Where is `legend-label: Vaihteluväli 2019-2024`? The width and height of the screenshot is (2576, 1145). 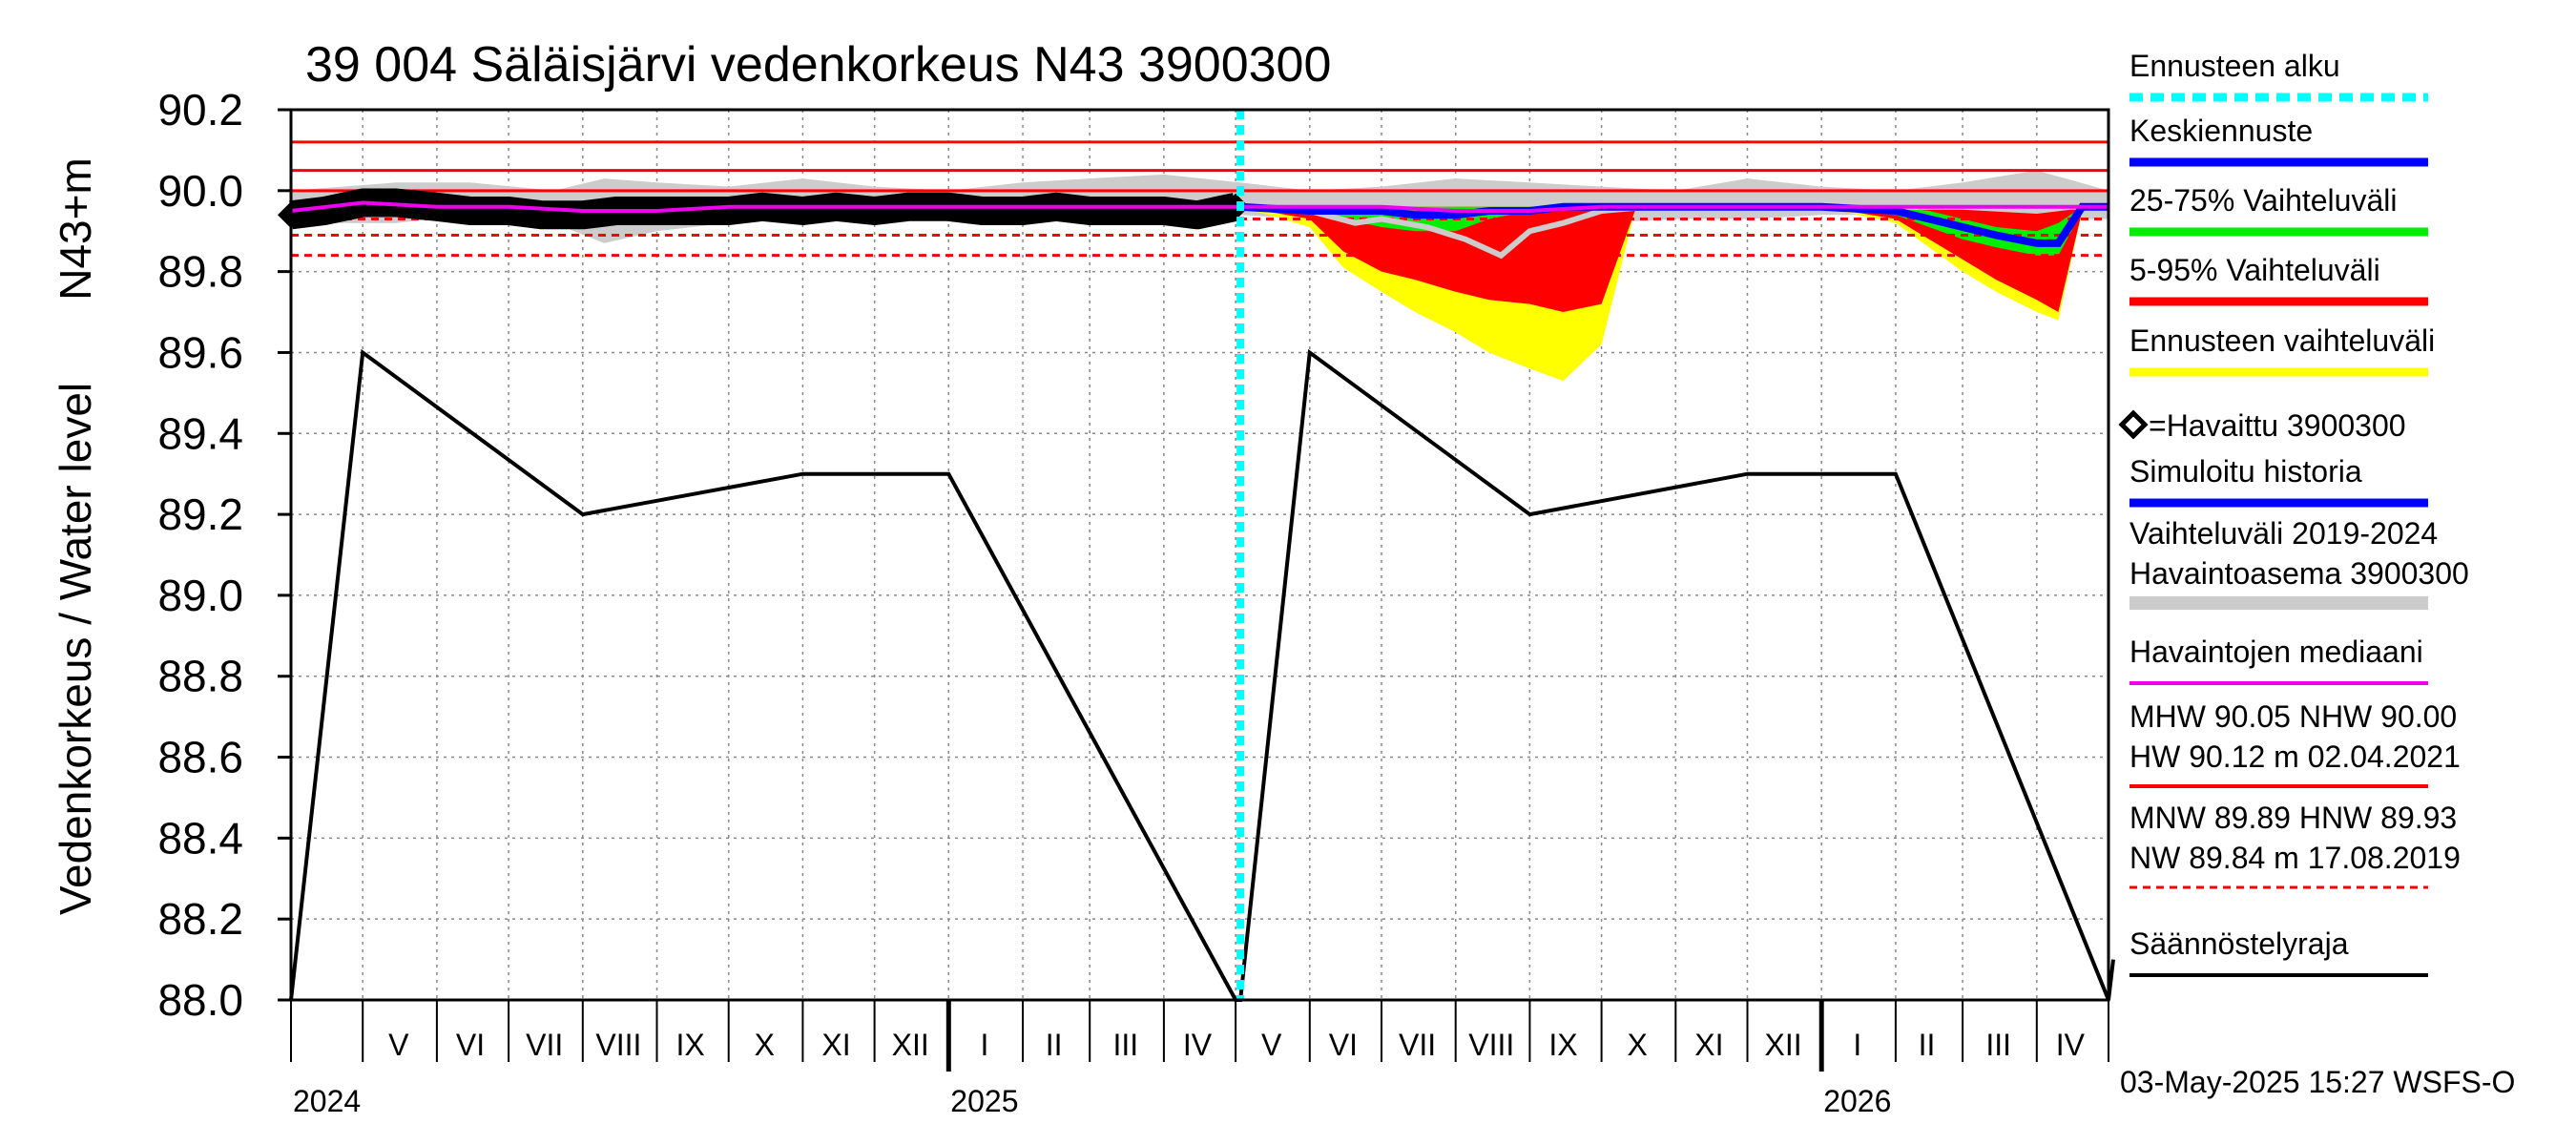
legend-label: Vaihteluväli 2019-2024 is located at coordinates (2283, 533).